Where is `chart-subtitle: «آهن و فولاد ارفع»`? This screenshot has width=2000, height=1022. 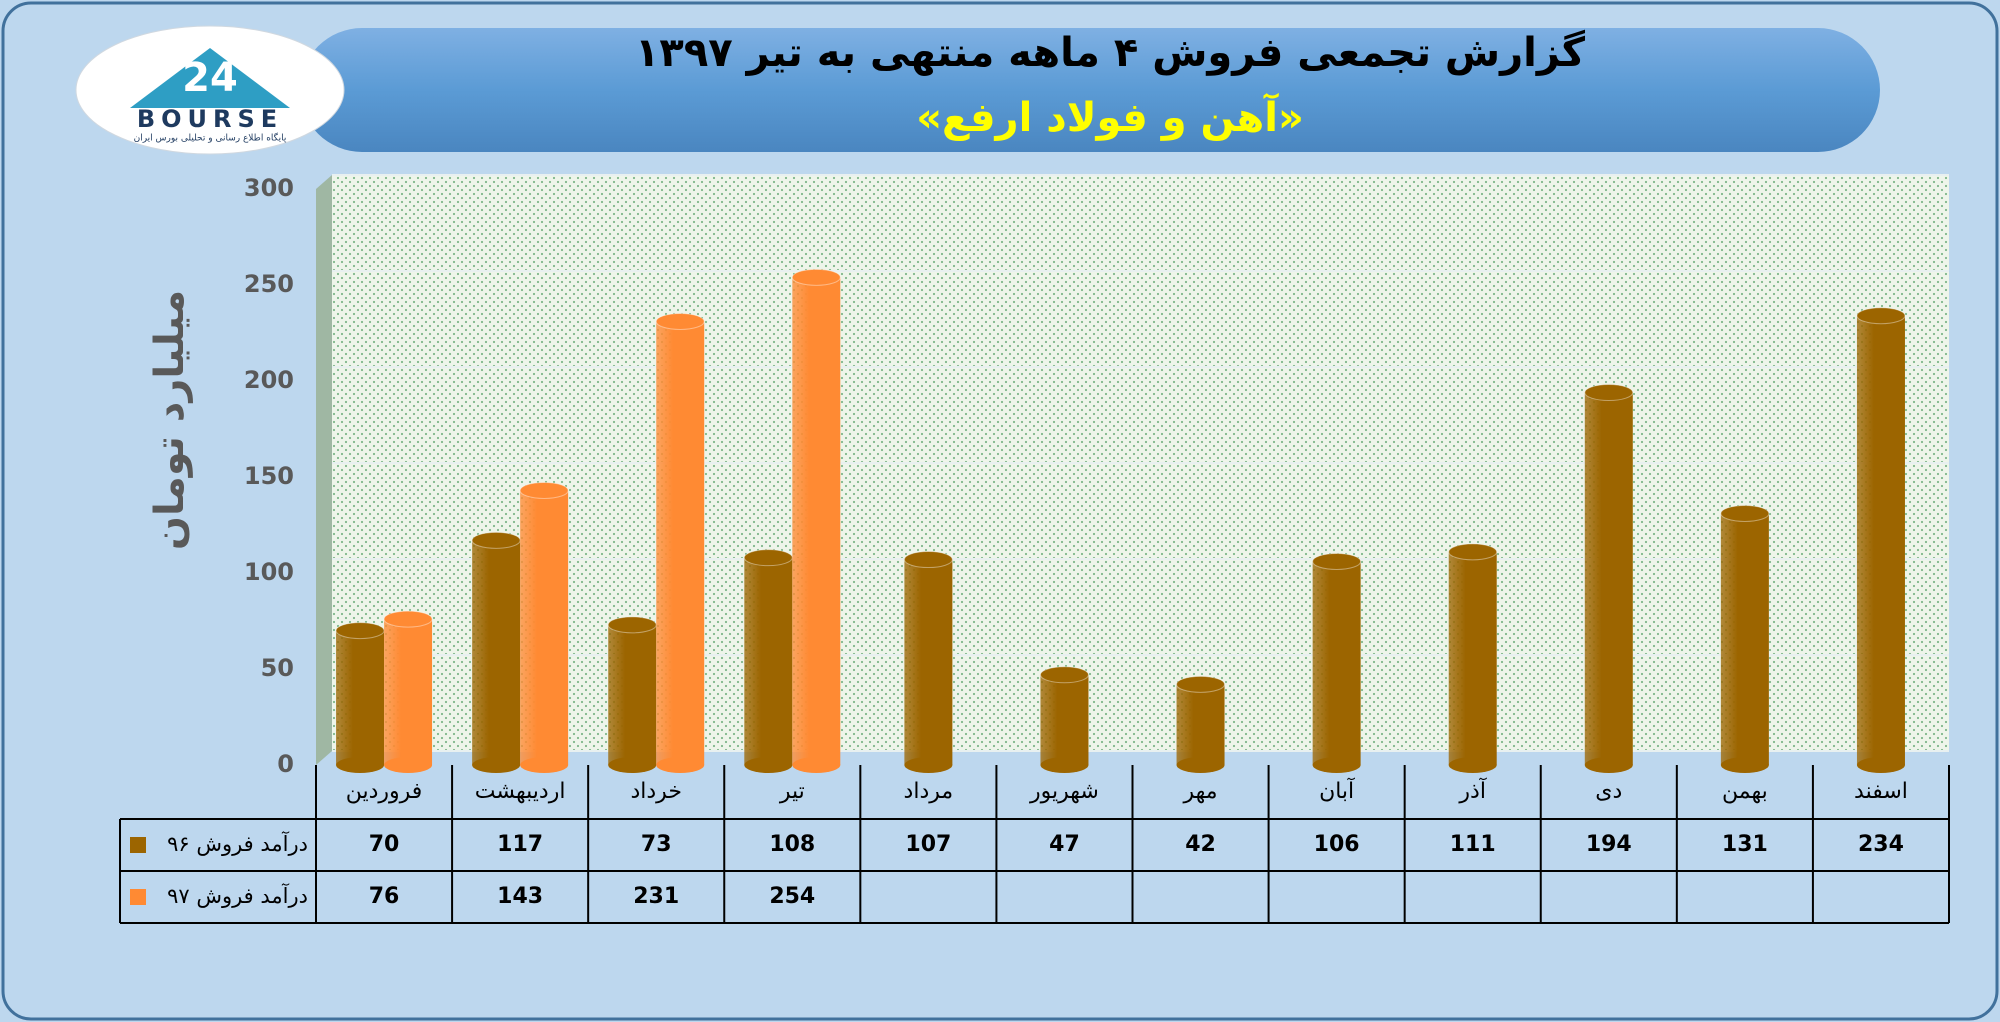 chart-subtitle: «آهن و فولاد ارفع» is located at coordinates (1110, 116).